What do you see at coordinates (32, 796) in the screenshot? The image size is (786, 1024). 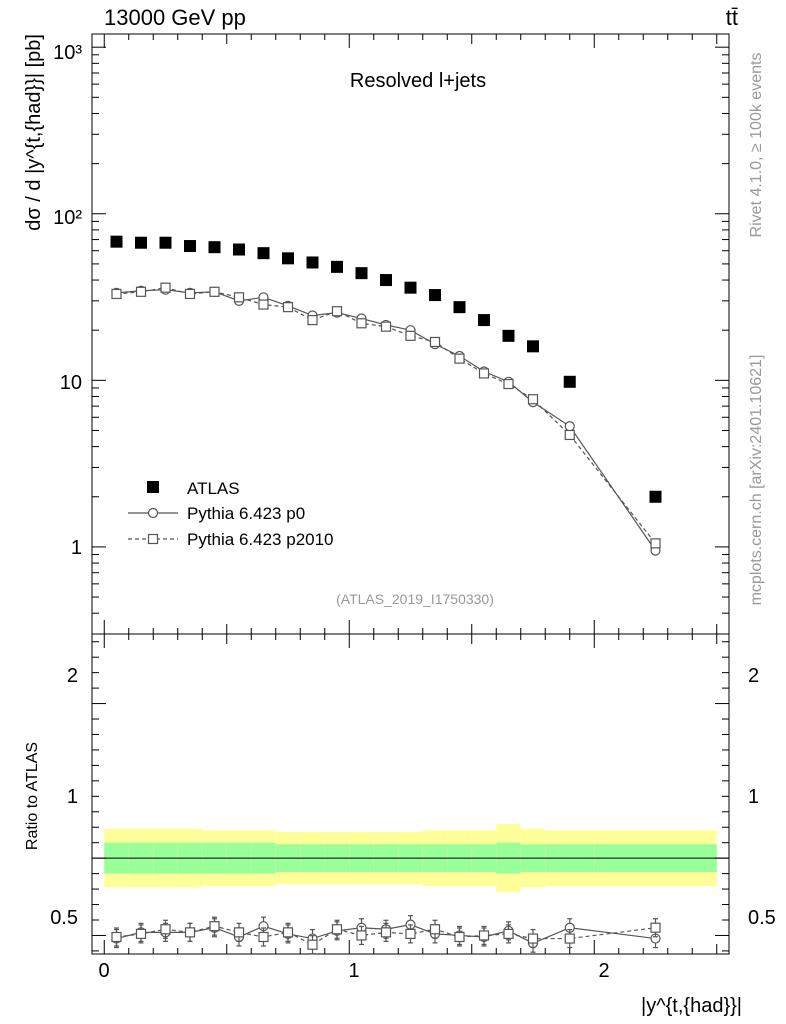 I see `ratio-y-axis-label: Ratio to ATLAS` at bounding box center [32, 796].